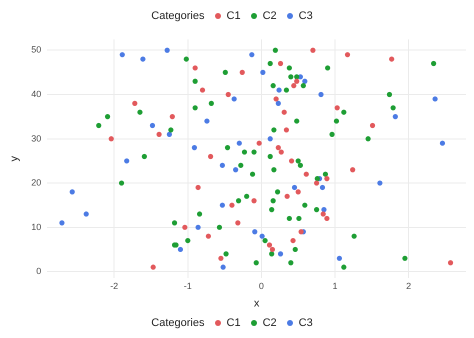  I want to click on y-tick-label: 20, so click(36, 183).